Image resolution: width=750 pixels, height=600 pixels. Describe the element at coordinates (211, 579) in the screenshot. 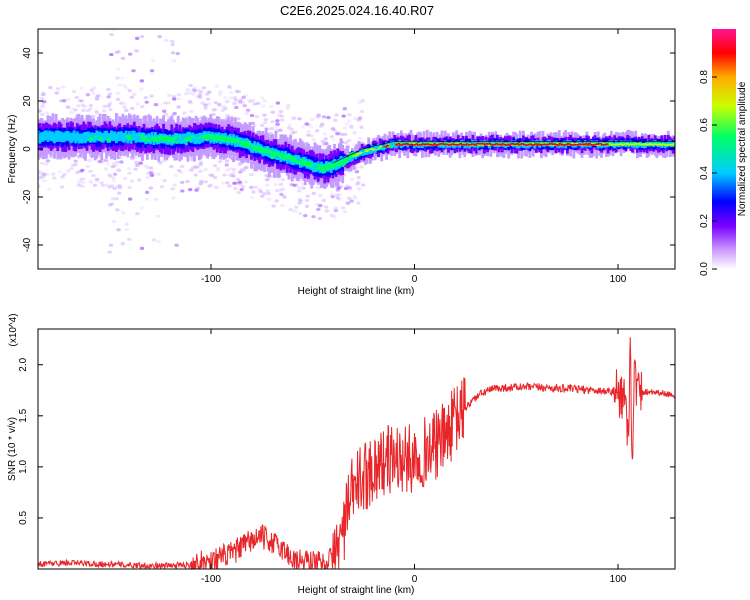

I see `snr-xtick-label: -100` at that location.